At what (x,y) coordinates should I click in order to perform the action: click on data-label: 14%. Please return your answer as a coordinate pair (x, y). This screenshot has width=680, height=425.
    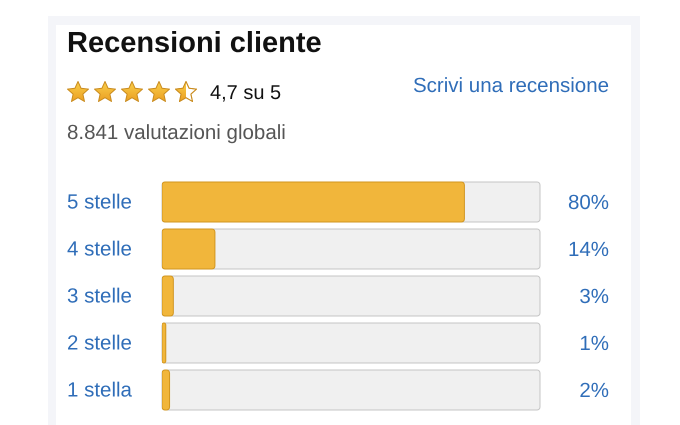
    Looking at the image, I should click on (588, 250).